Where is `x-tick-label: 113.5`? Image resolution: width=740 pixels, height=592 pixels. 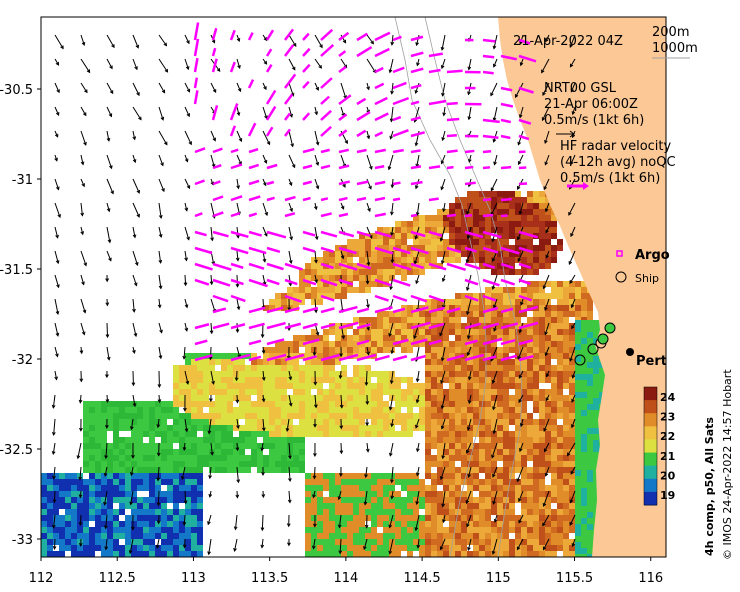
x-tick-label: 113.5 is located at coordinates (269, 578).